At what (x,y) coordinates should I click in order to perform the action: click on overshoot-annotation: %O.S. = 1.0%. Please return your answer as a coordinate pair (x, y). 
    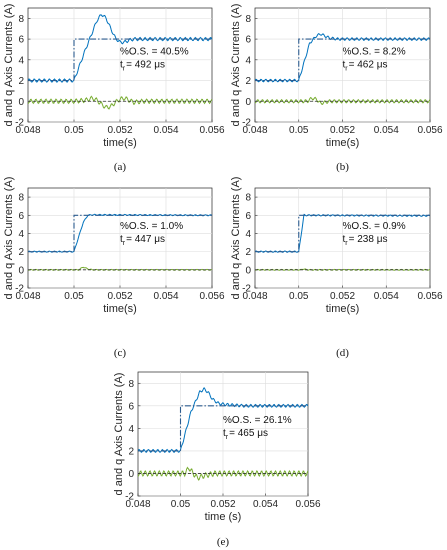
    Looking at the image, I should click on (151, 226).